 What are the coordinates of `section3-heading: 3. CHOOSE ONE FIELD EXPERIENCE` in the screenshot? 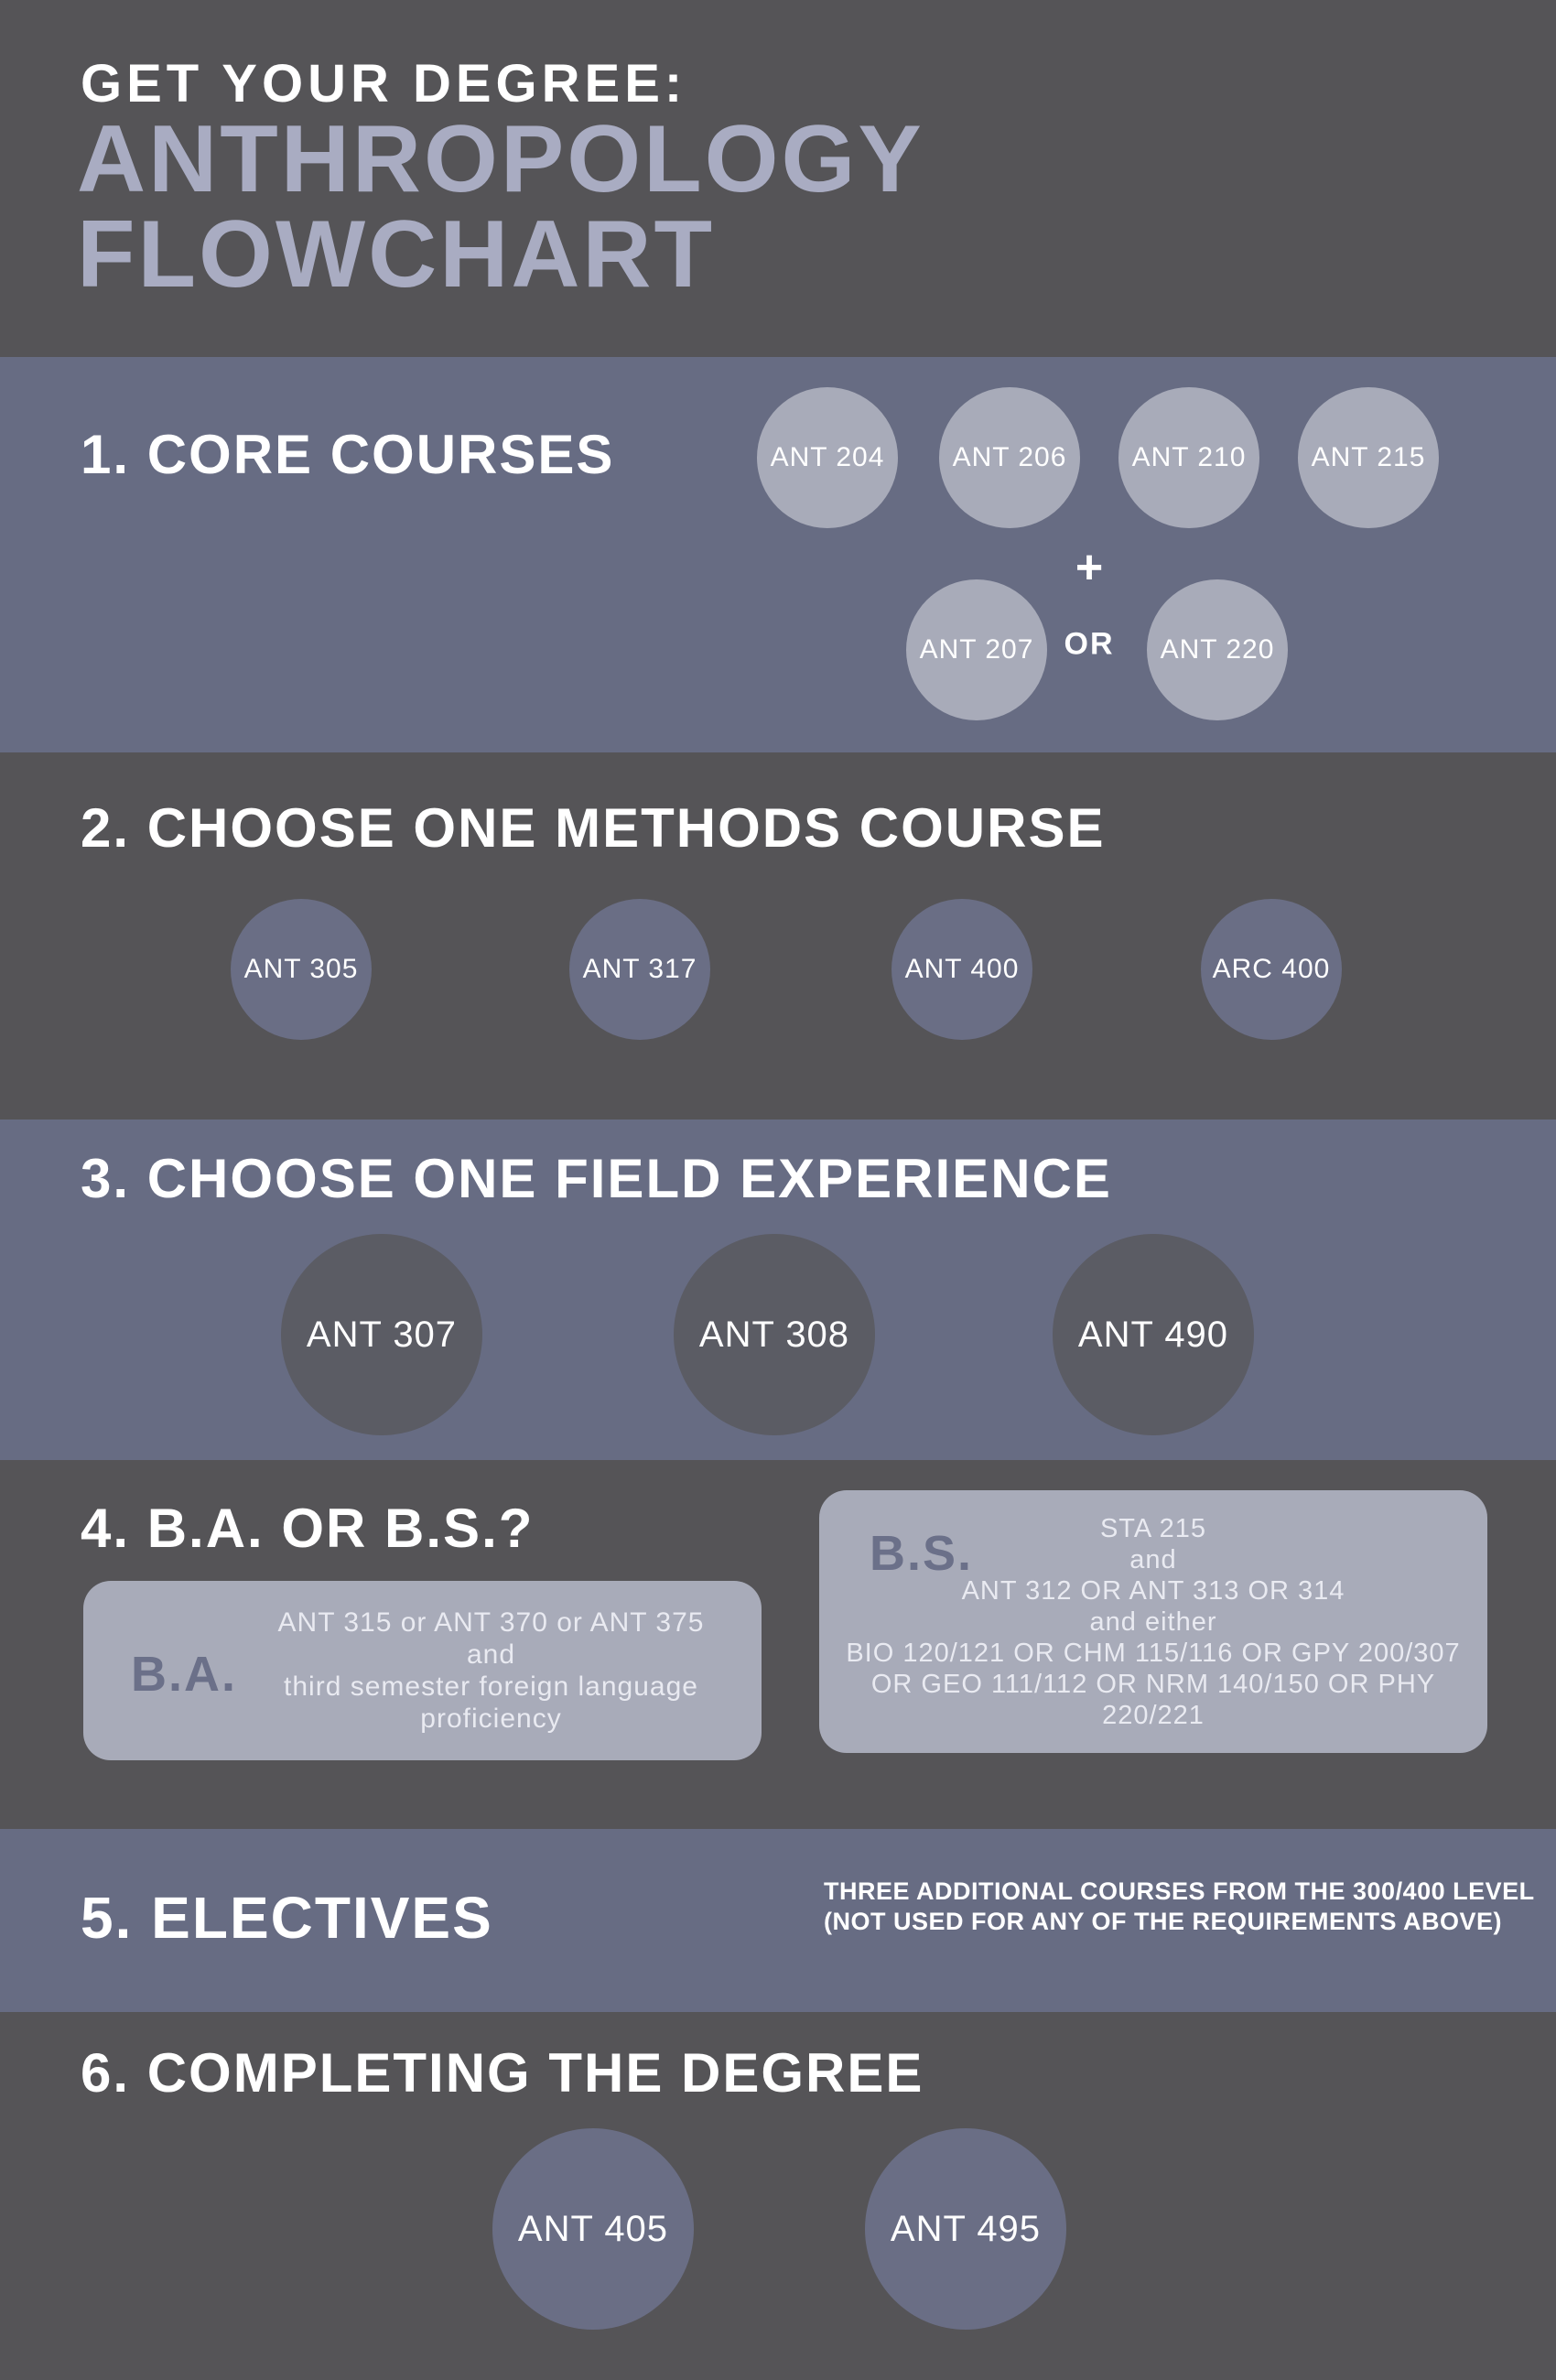 It's located at (596, 1178).